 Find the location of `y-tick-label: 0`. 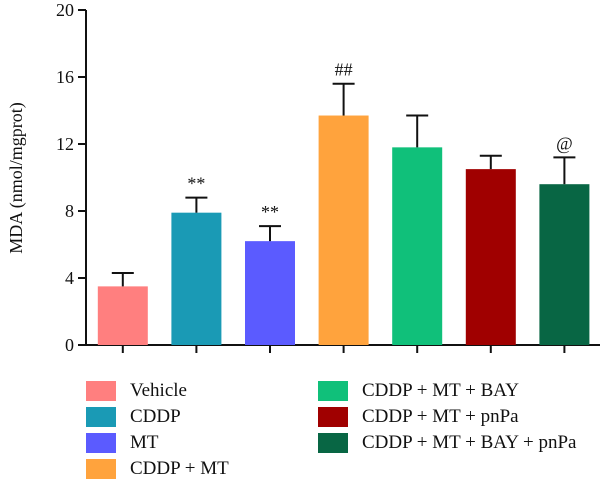

y-tick-label: 0 is located at coordinates (69, 345).